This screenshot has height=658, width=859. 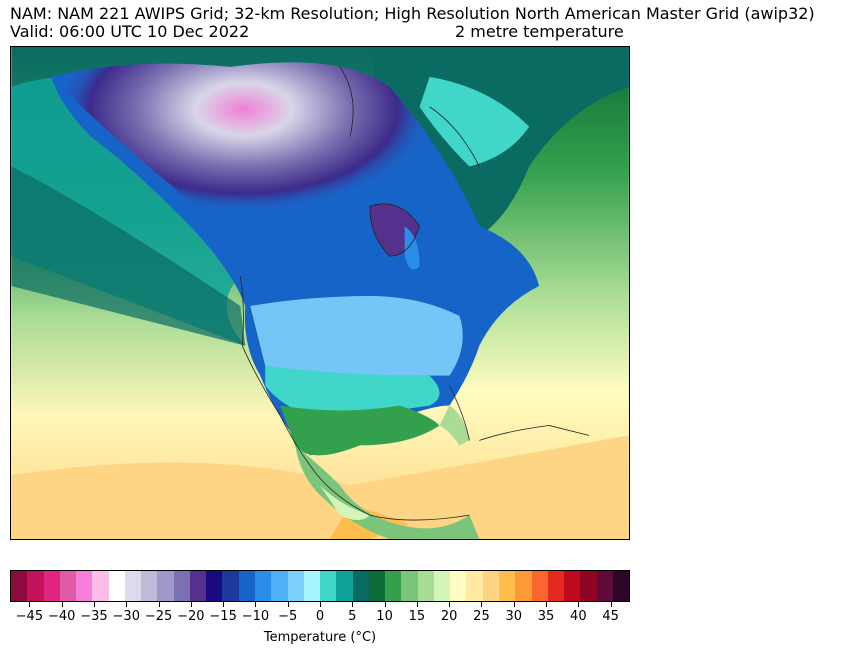 I want to click on colorbar-tick-label: −30, so click(x=126, y=616).